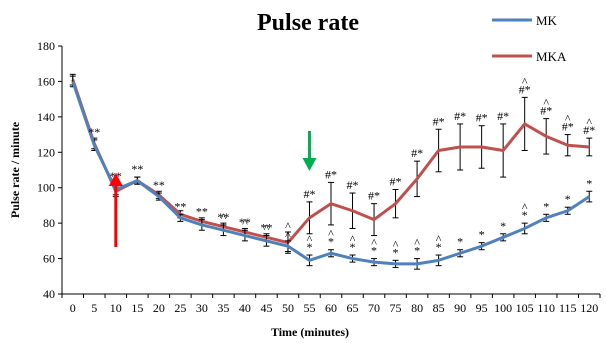 The width and height of the screenshot is (606, 343). Describe the element at coordinates (180, 308) in the screenshot. I see `x-tick-label: 25` at that location.